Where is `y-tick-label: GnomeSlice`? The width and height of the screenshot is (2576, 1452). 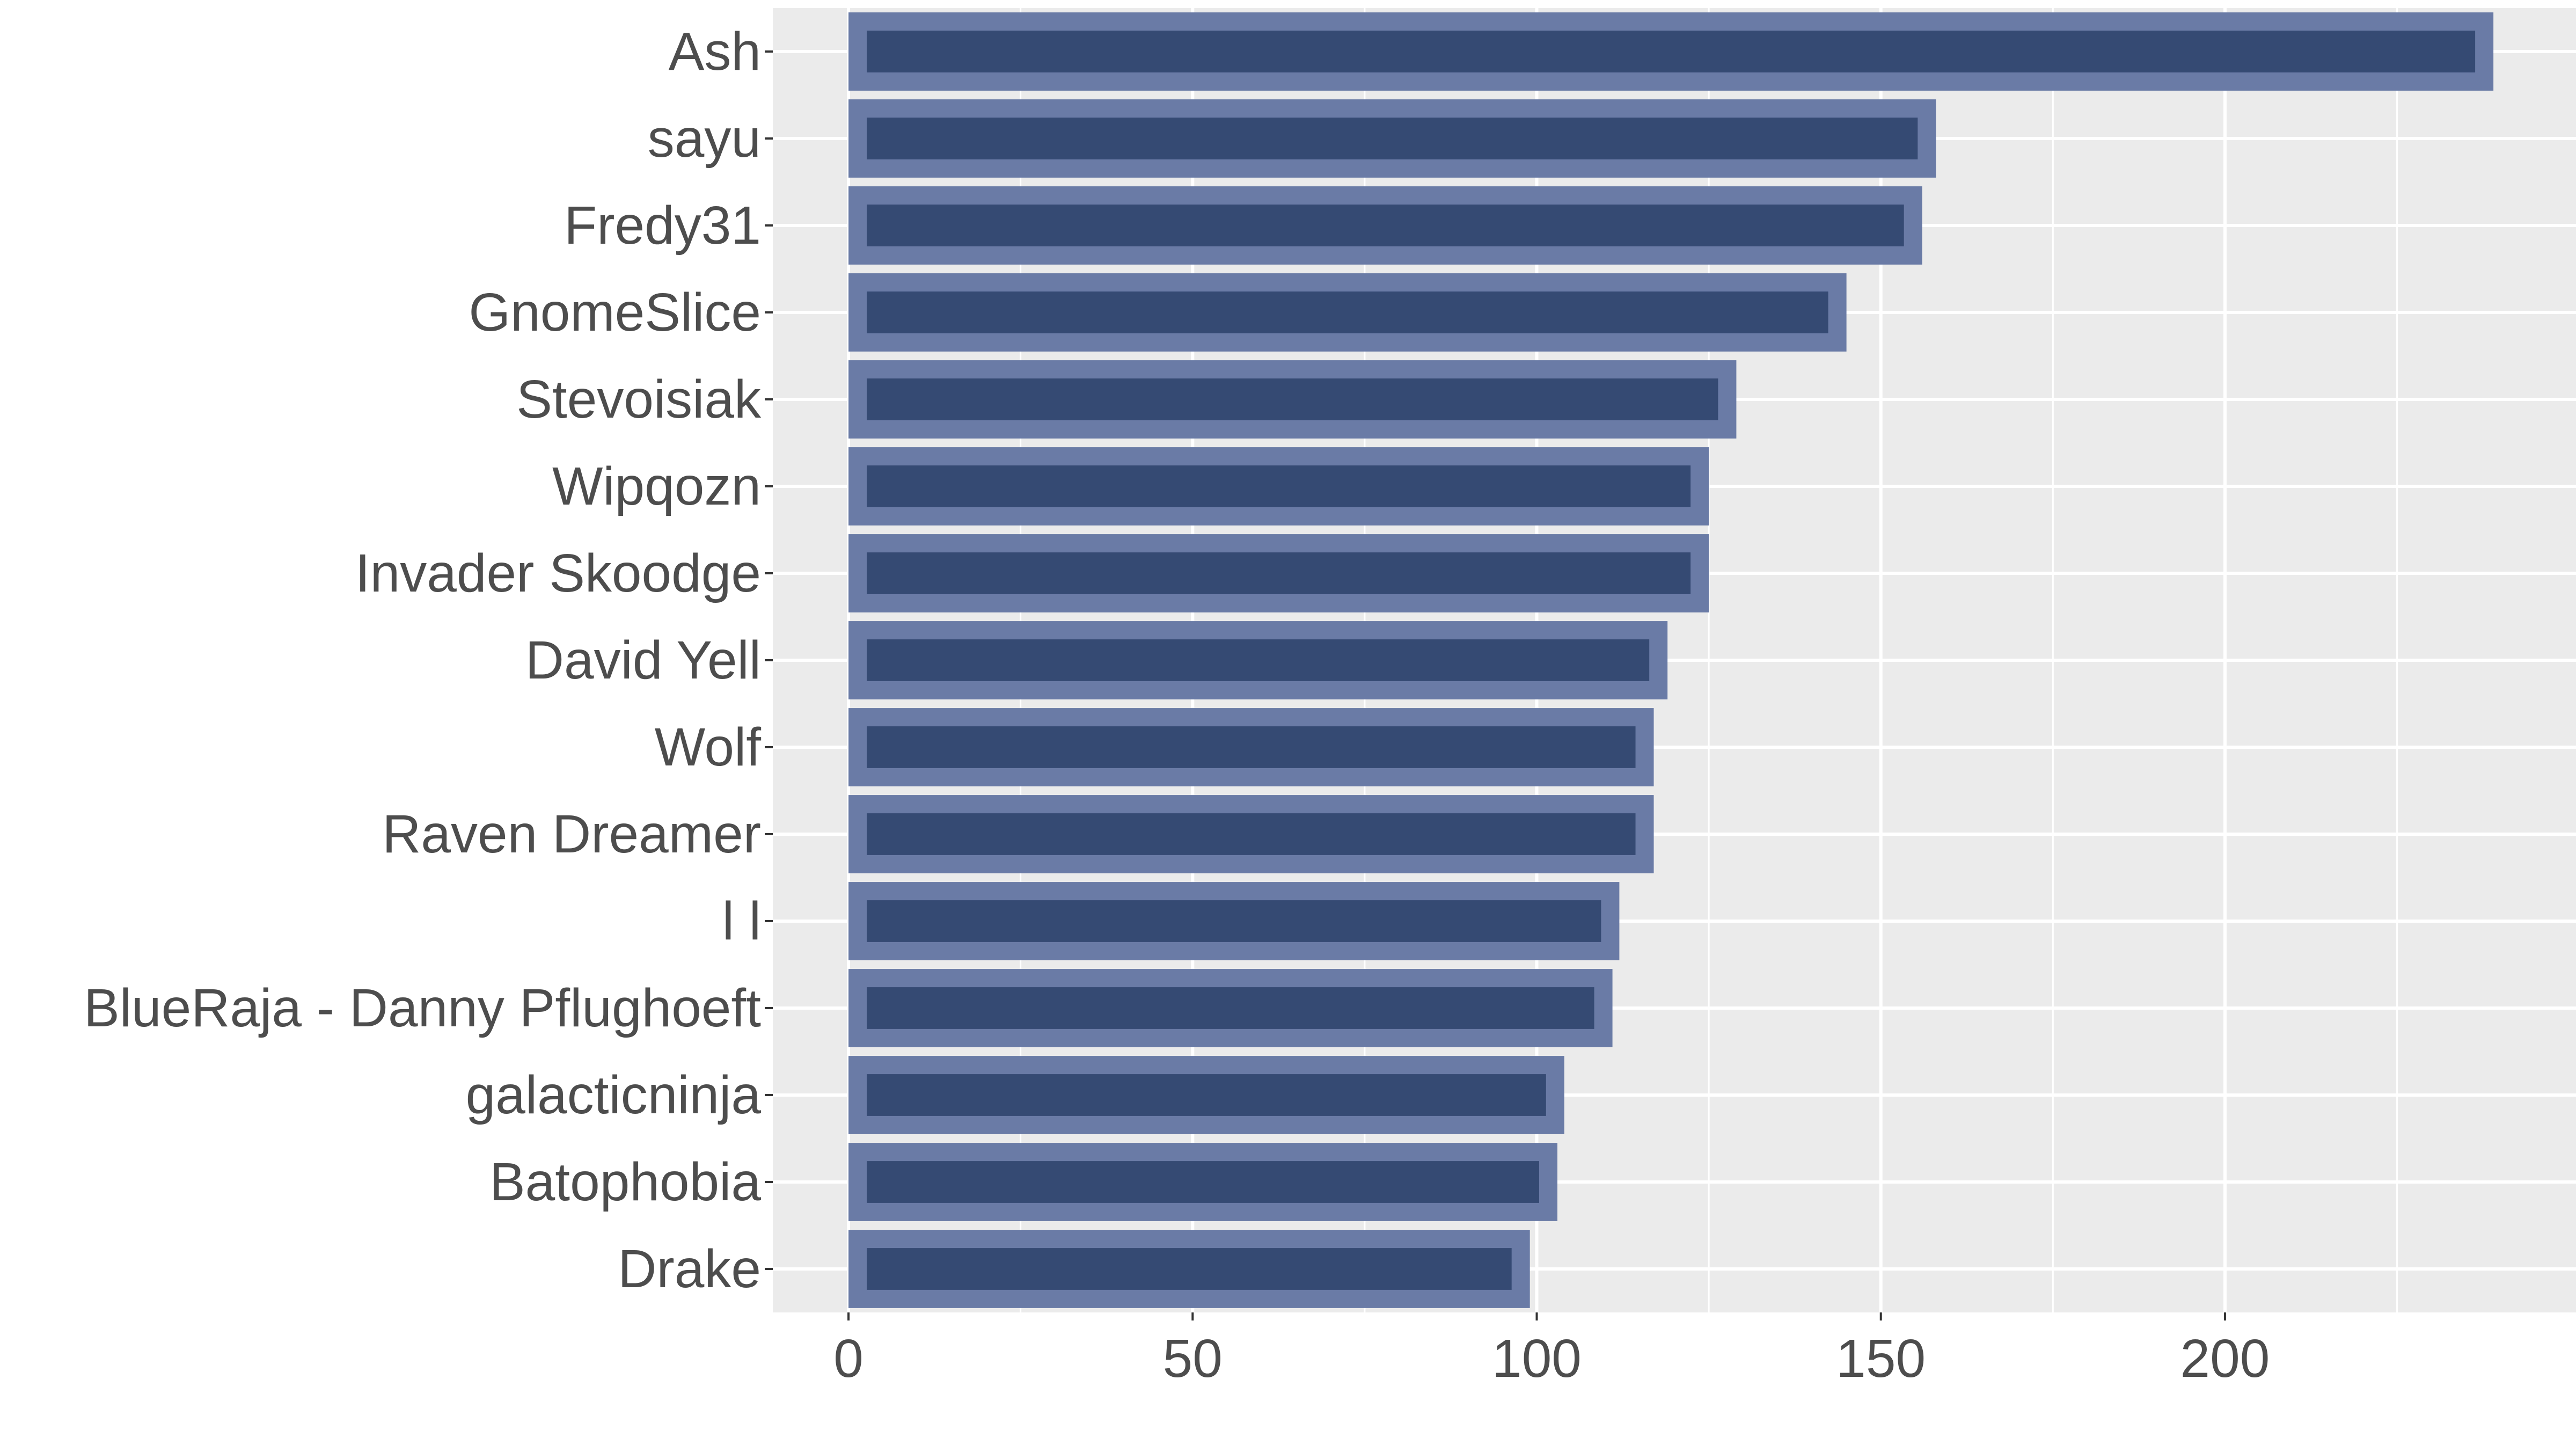 y-tick-label: GnomeSlice is located at coordinates (615, 312).